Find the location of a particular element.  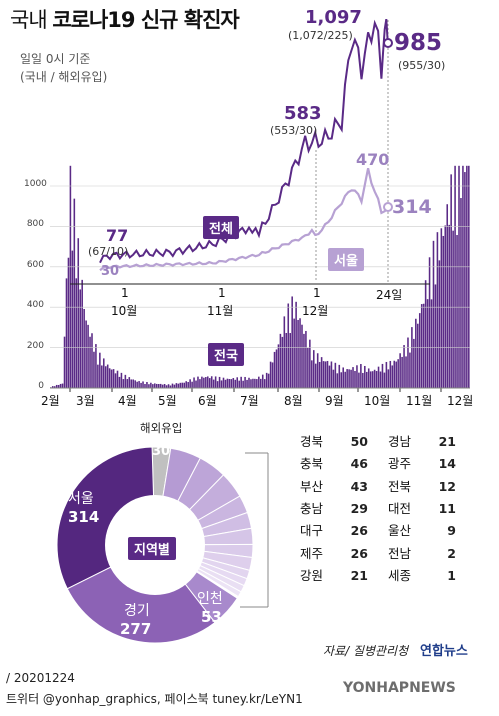

region-row: 전남 2 is located at coordinates (422, 552).